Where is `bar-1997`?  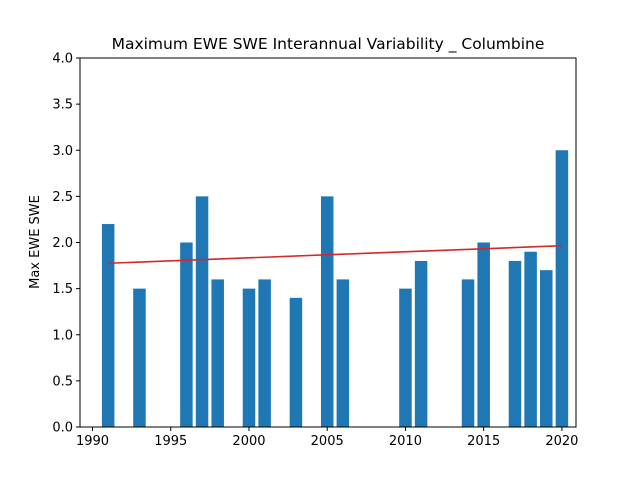
bar-1997 is located at coordinates (202, 311).